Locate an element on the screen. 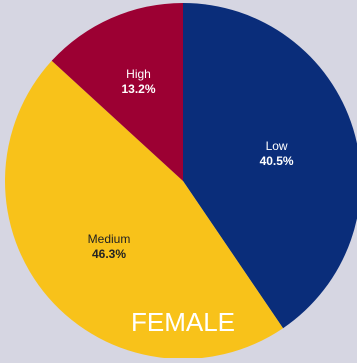  slice-value-medium: 46.3% is located at coordinates (109, 254).